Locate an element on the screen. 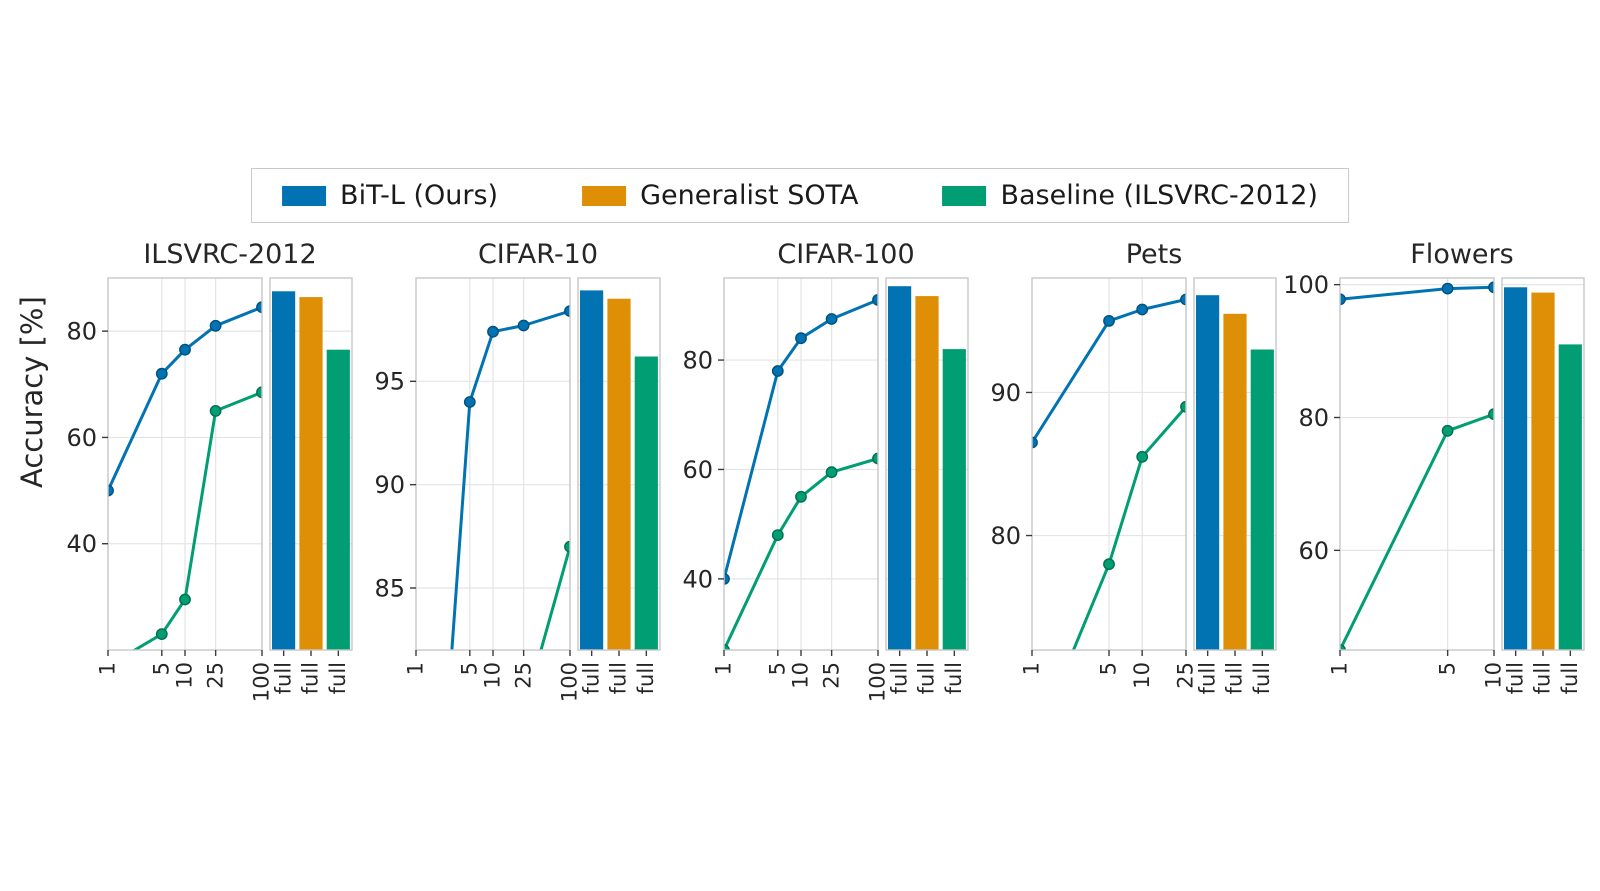 The height and width of the screenshot is (891, 1600). legend-item-bit-l: BiT-L (Ours) is located at coordinates (390, 195).